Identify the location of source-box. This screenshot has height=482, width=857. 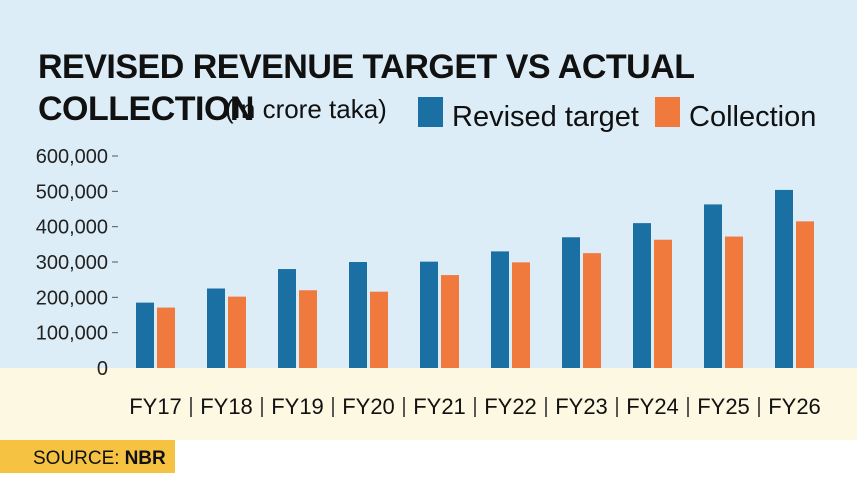
(87, 456).